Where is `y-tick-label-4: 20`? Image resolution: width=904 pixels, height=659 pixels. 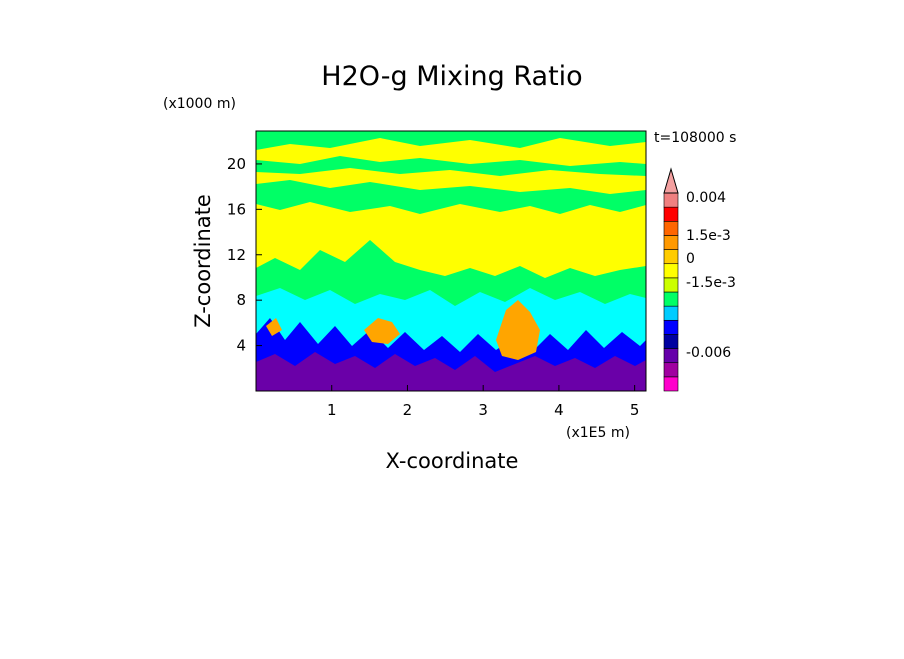
y-tick-label-4: 20 is located at coordinates (236, 164).